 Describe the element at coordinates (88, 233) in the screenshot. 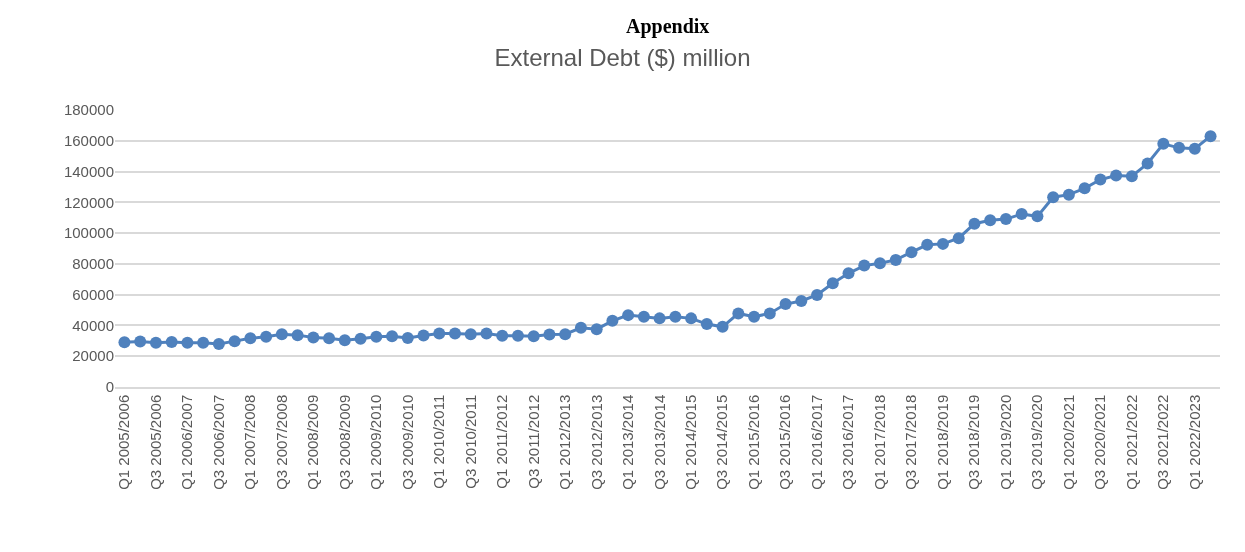

I see `y-tick-label: 100000` at that location.